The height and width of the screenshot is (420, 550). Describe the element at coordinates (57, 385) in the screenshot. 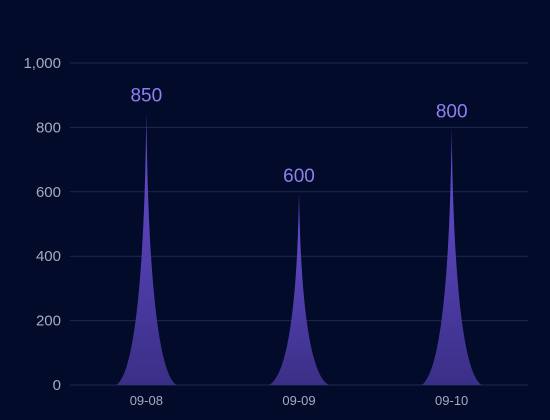

I see `y-tick-label: 0` at that location.